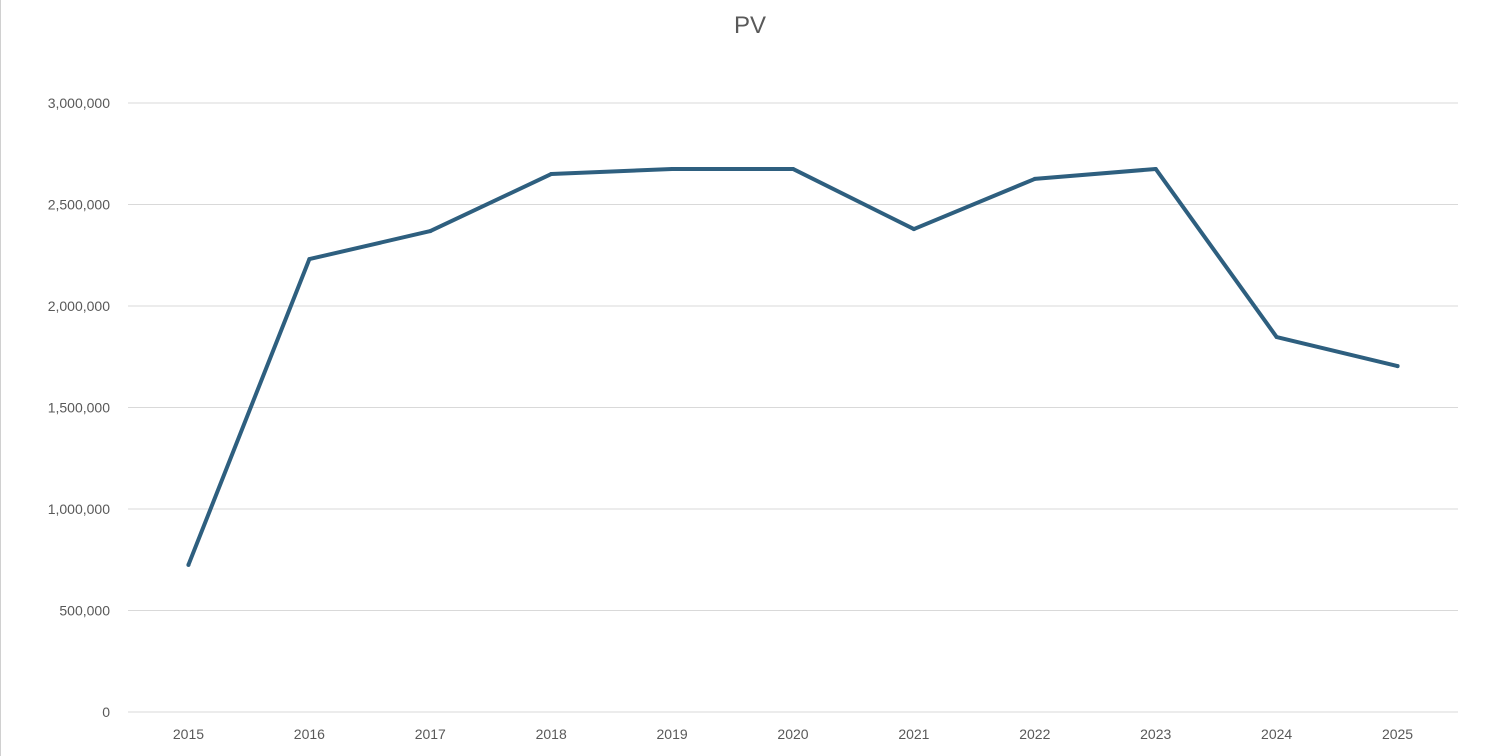 The height and width of the screenshot is (756, 1492). Describe the element at coordinates (79, 306) in the screenshot. I see `y-tick-label: 2,000,000` at that location.